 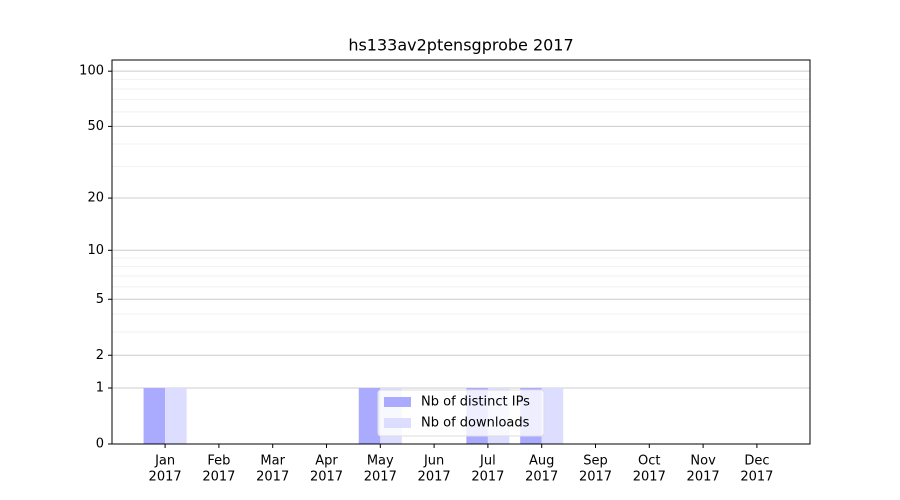 I want to click on x-tick-label: Dec, so click(x=756, y=461).